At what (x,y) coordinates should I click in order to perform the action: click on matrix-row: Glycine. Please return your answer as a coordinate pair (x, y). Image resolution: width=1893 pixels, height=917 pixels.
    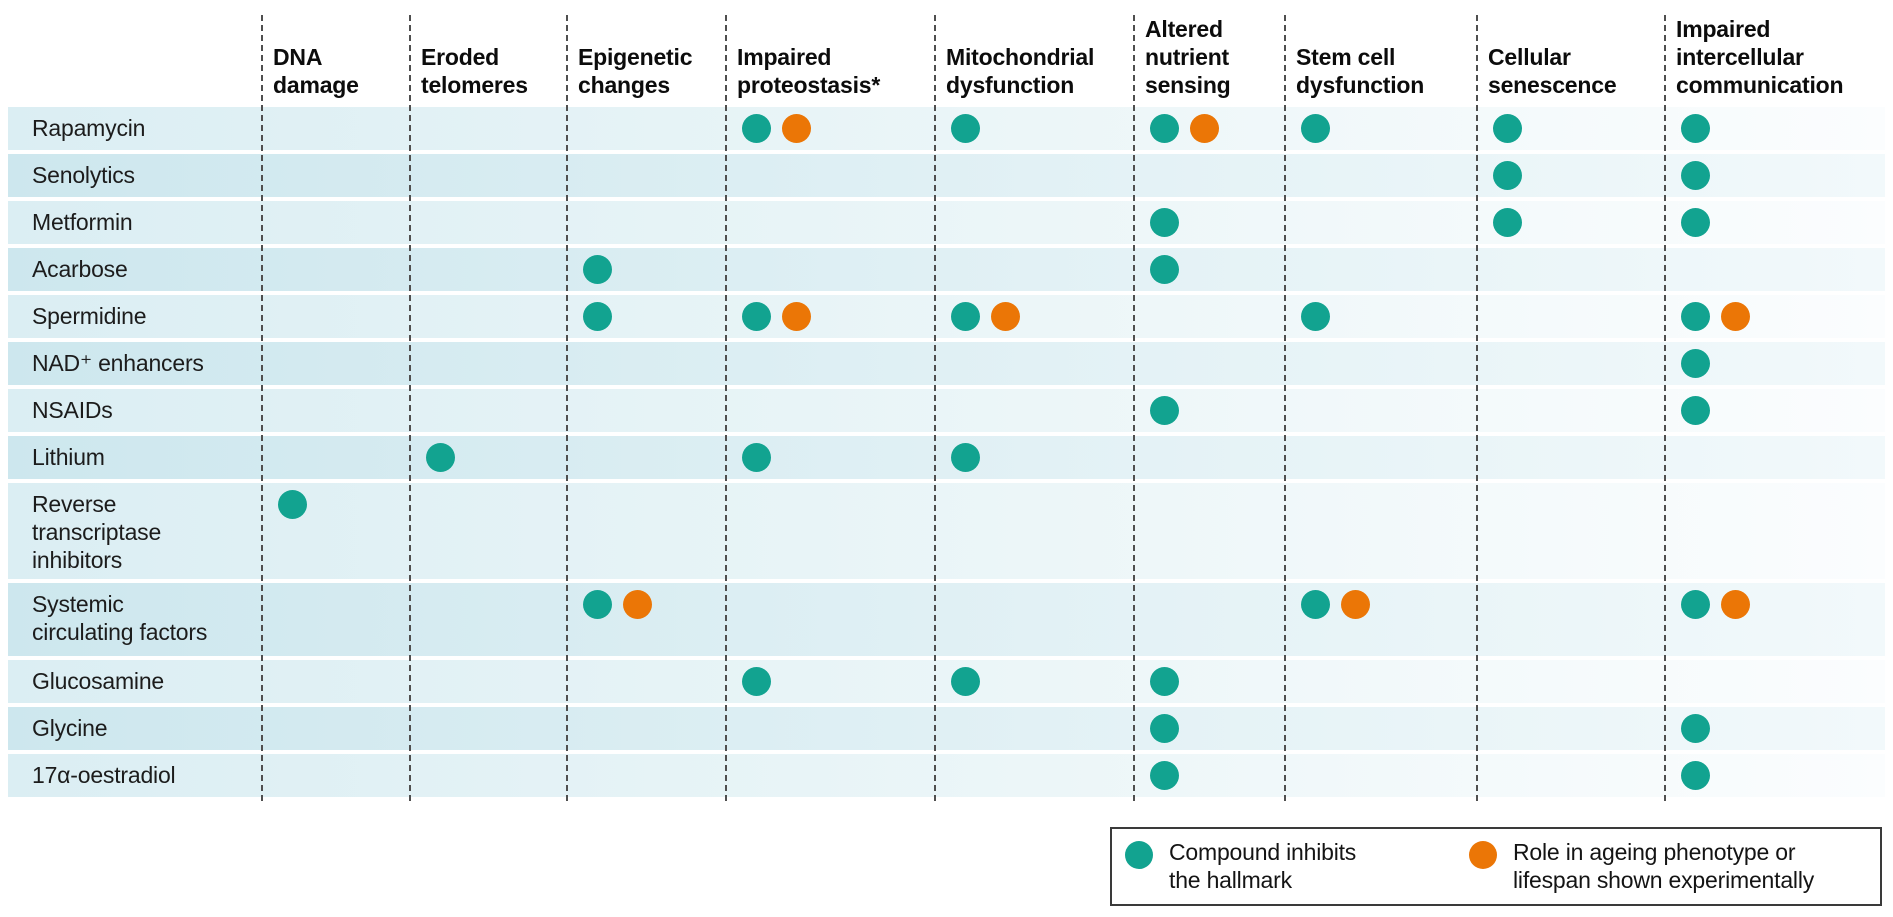
    Looking at the image, I should click on (946, 728).